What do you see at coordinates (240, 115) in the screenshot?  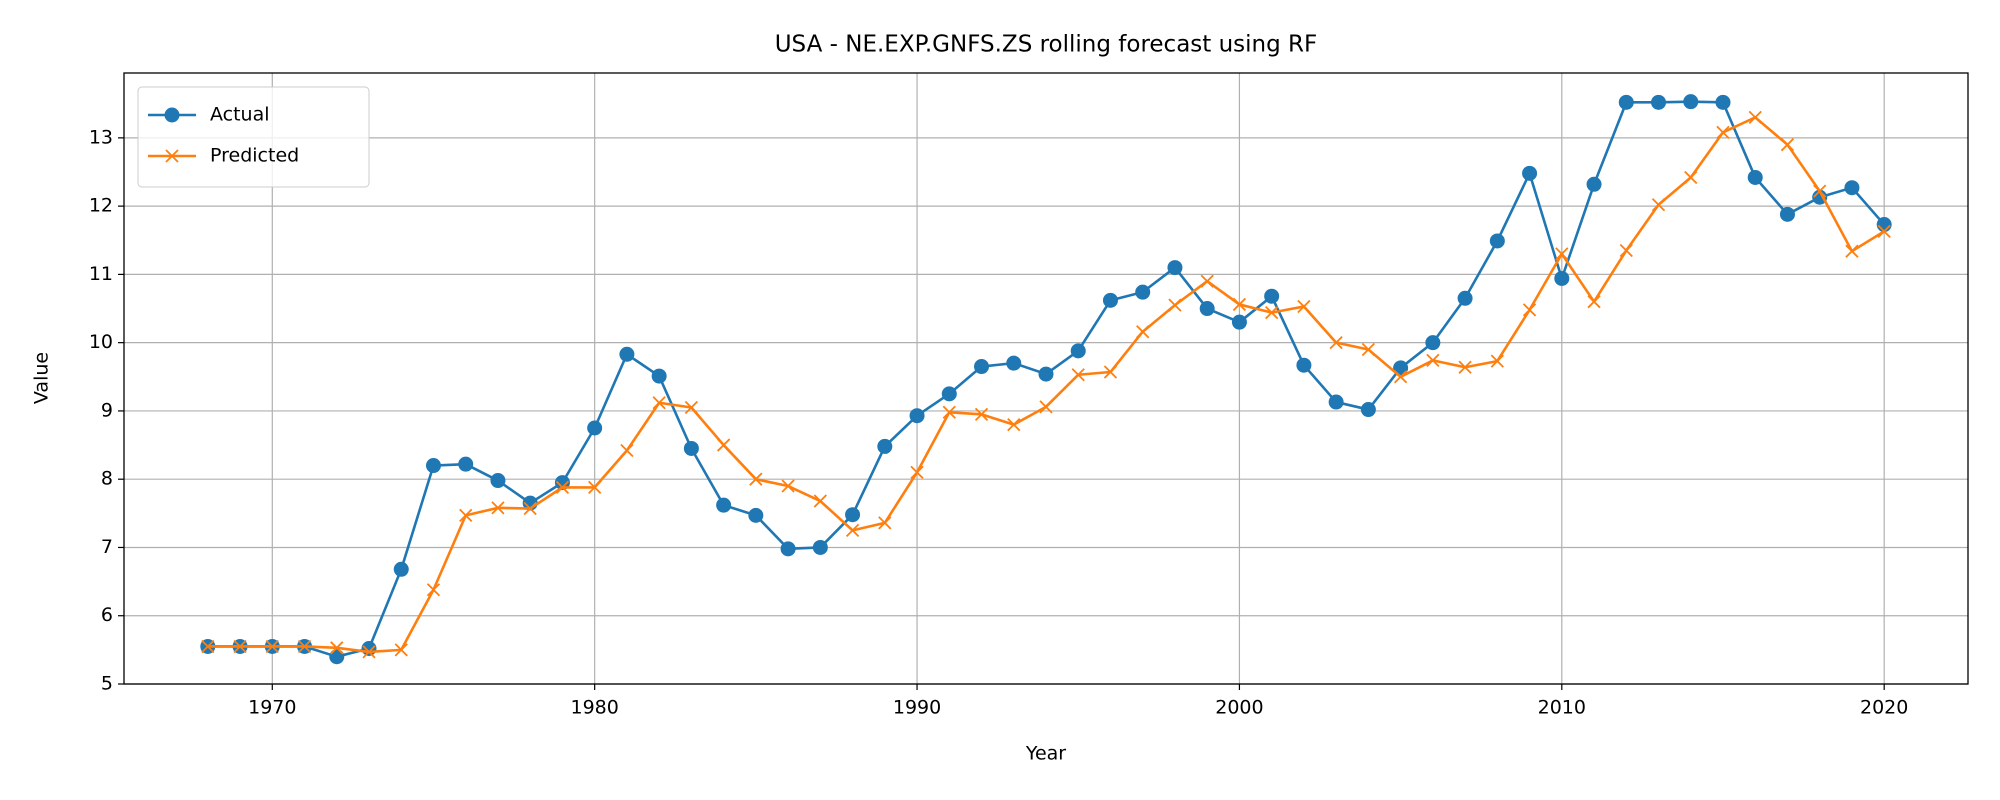 I see `legend-label: Actual` at bounding box center [240, 115].